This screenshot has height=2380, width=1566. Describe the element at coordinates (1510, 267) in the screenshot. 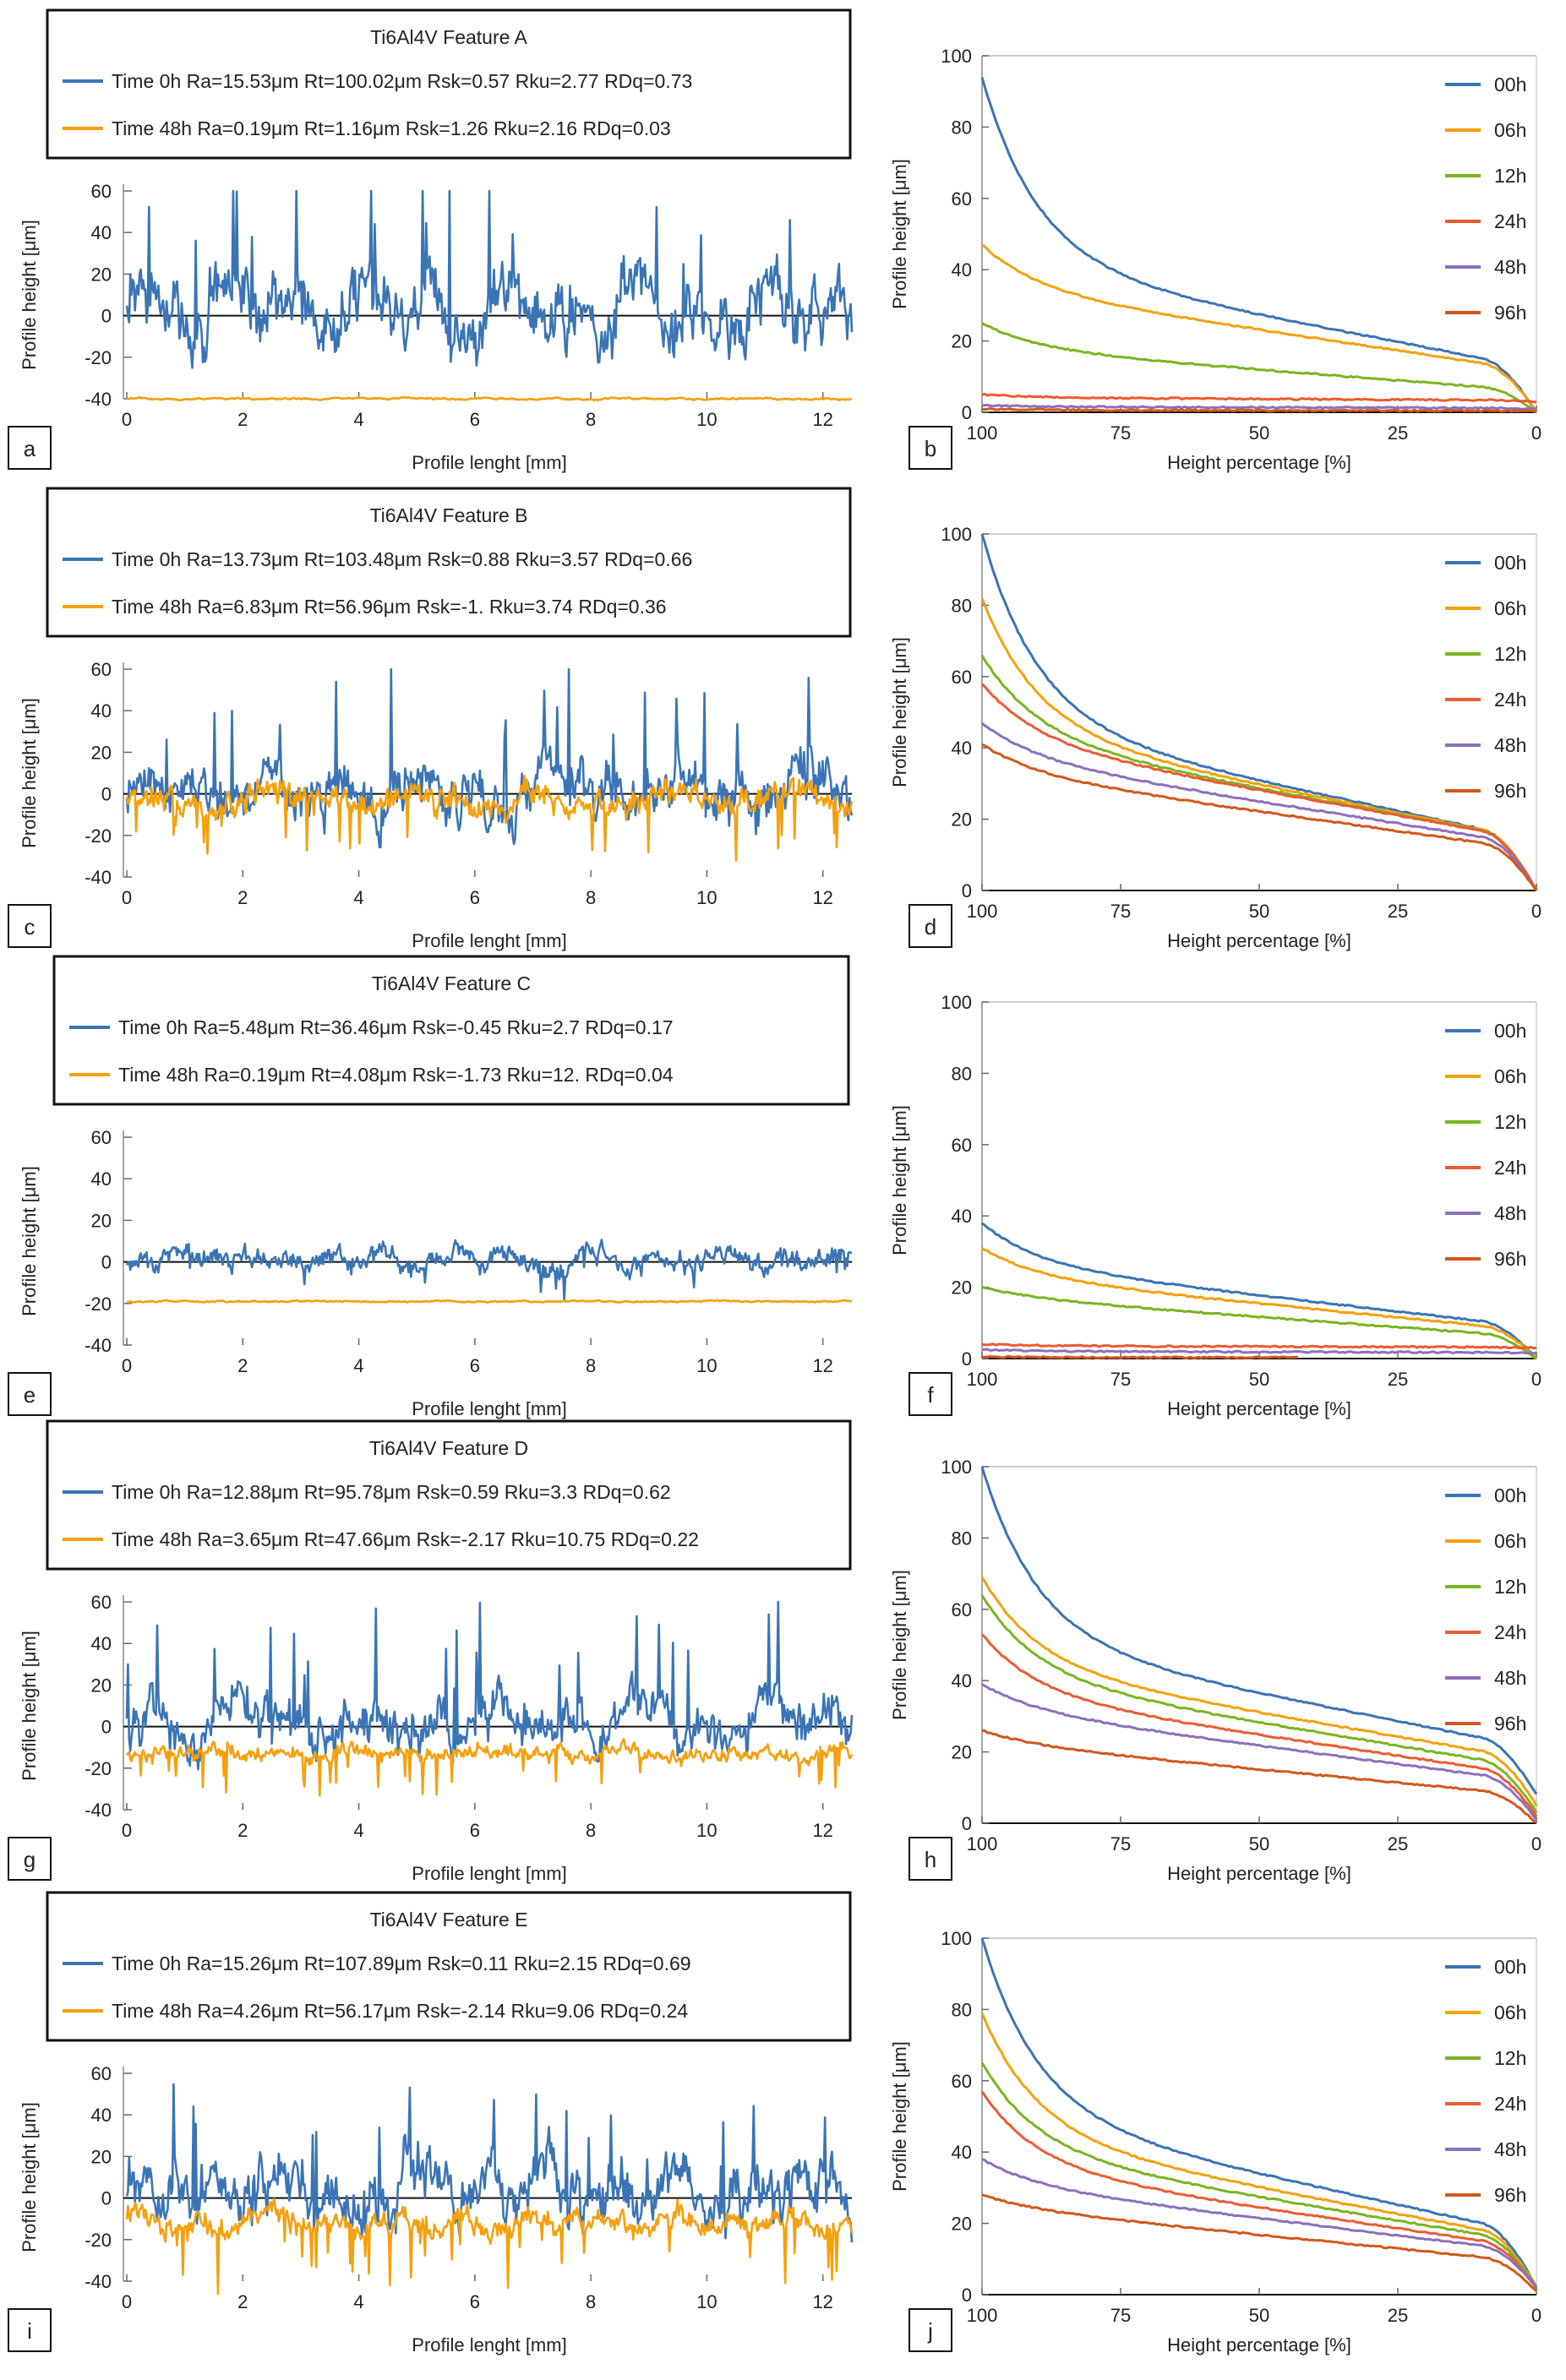

I see `legend-entry: 48h` at that location.